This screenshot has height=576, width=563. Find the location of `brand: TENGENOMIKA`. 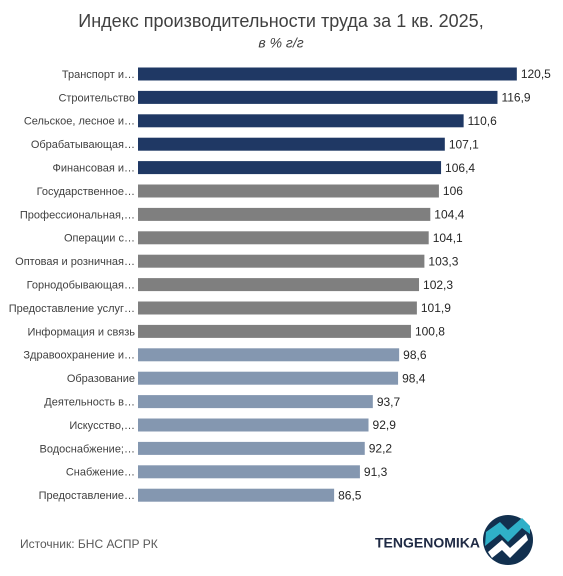

brand: TENGENOMIKA is located at coordinates (427, 543).